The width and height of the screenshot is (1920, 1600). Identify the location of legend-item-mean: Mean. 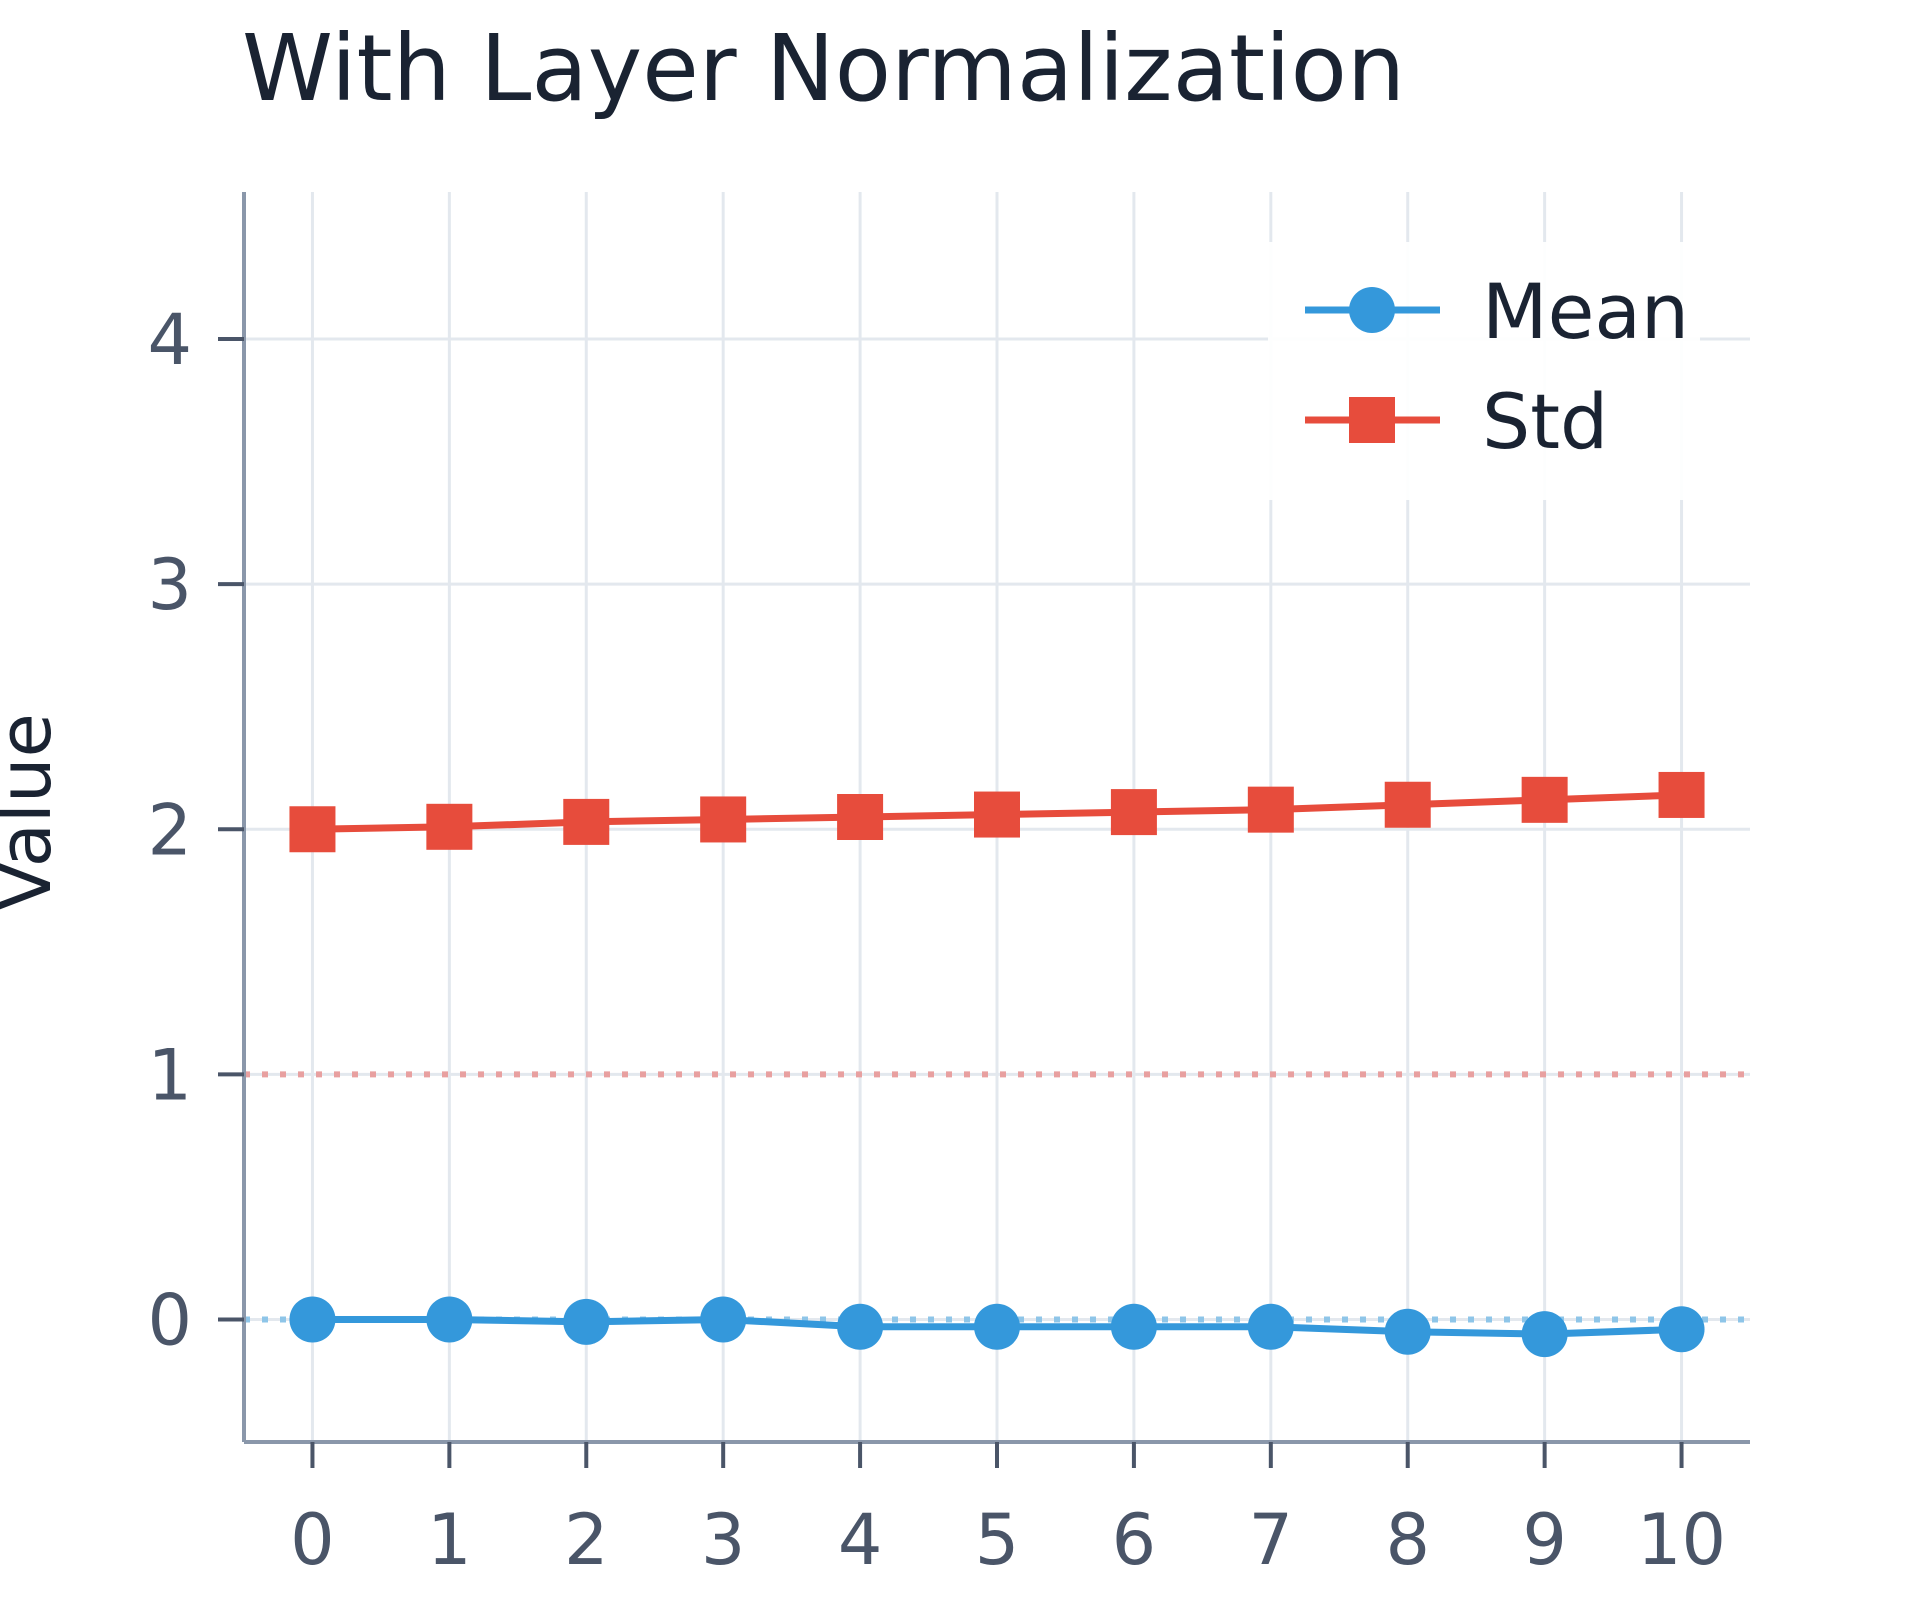
(1497, 311).